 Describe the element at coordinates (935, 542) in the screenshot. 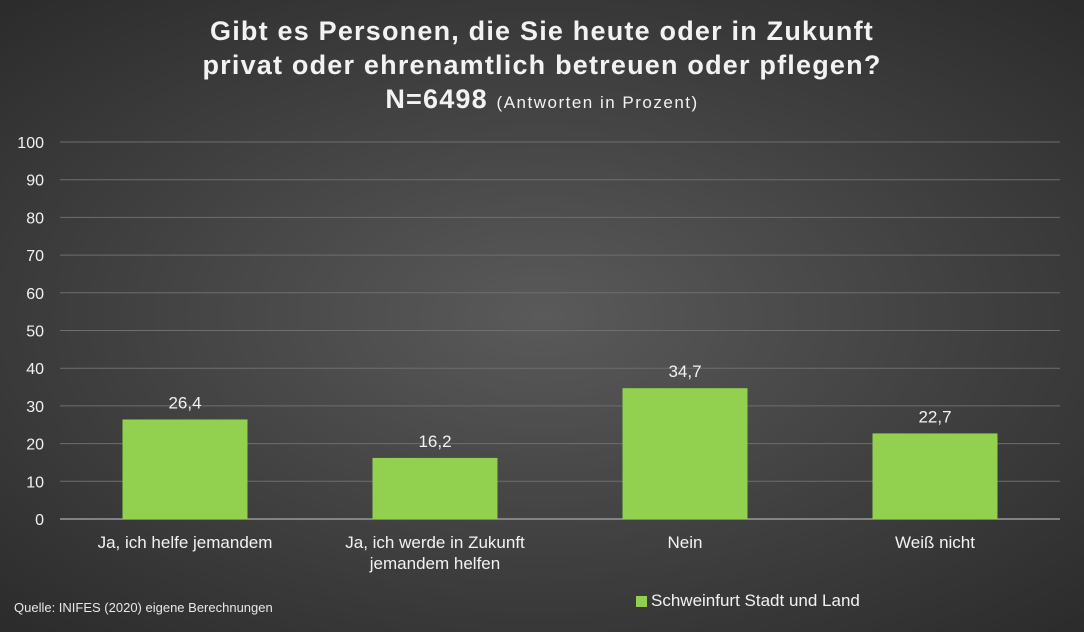

I see `category-label: Weiß nicht` at that location.